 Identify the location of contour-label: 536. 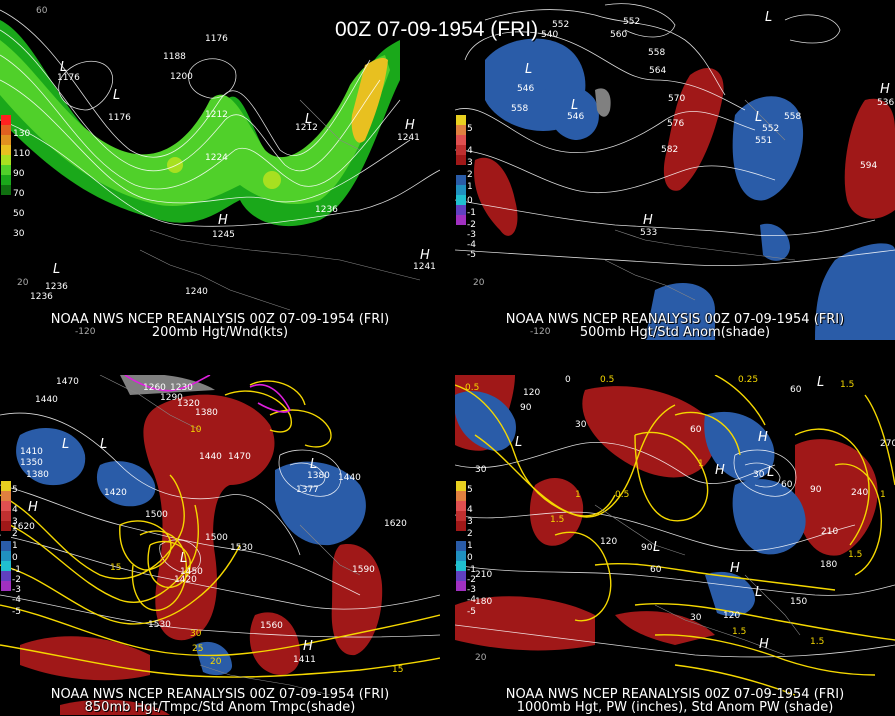
(886, 103).